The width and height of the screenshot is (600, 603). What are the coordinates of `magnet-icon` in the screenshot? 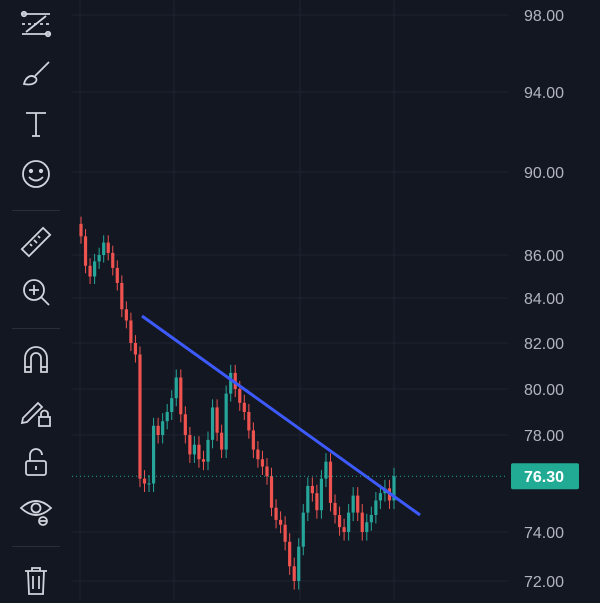 It's located at (36, 362).